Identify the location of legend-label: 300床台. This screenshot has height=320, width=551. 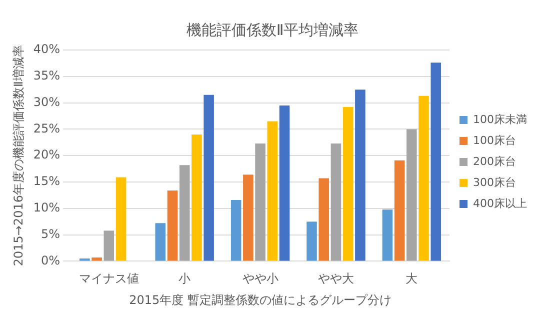
(494, 182).